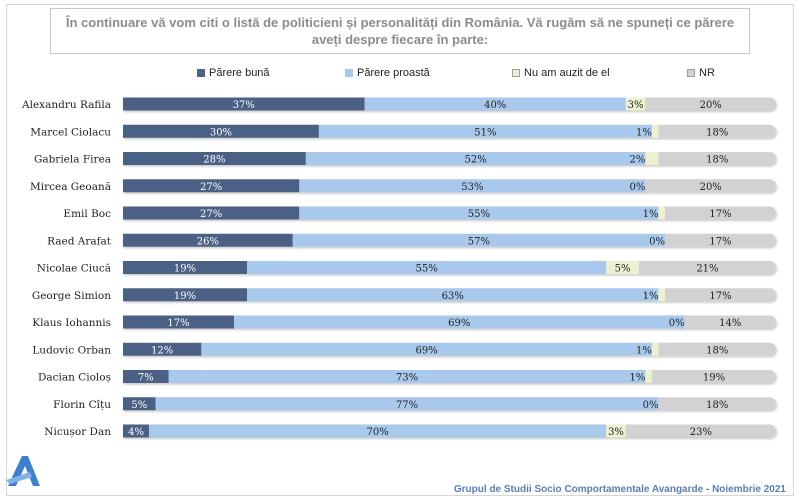 Image resolution: width=800 pixels, height=500 pixels. I want to click on bar-row: Klaus Iohannis 17% 69% 0% 14%, so click(404, 322).